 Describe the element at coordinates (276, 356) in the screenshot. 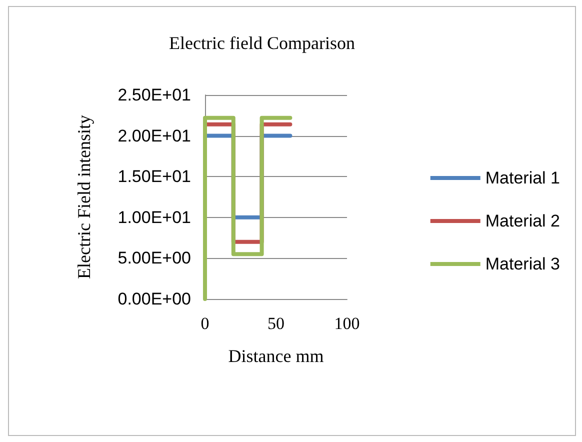

I see `x-axis-title: Distance mm` at that location.